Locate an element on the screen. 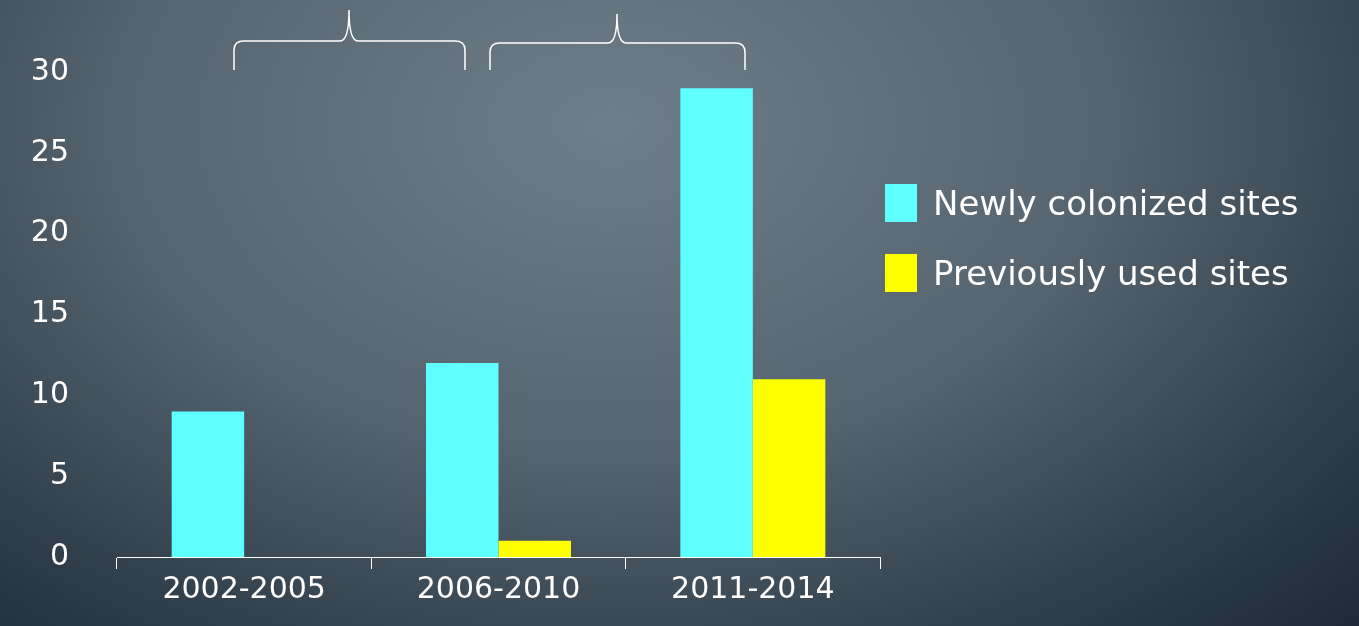 This screenshot has height=626, width=1359. y-tick-label: 15 is located at coordinates (49, 312).